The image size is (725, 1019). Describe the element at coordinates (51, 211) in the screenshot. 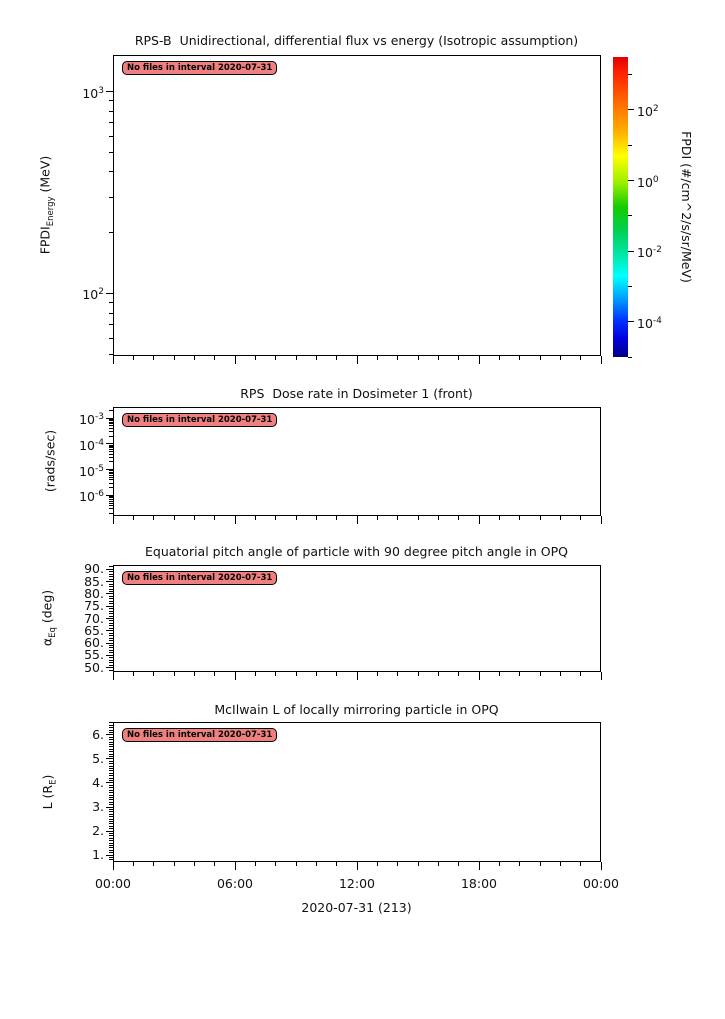

I see `y-axis-label-text: Energy` at that location.